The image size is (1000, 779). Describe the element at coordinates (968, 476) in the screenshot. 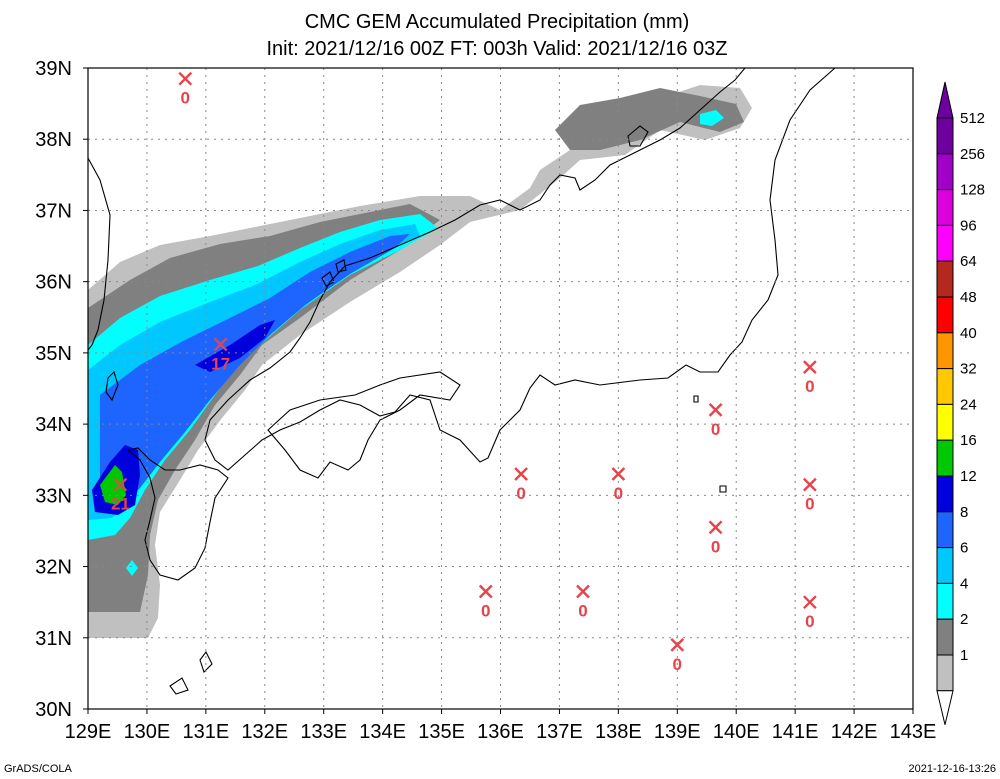

I see `legend-level-label: 12` at that location.